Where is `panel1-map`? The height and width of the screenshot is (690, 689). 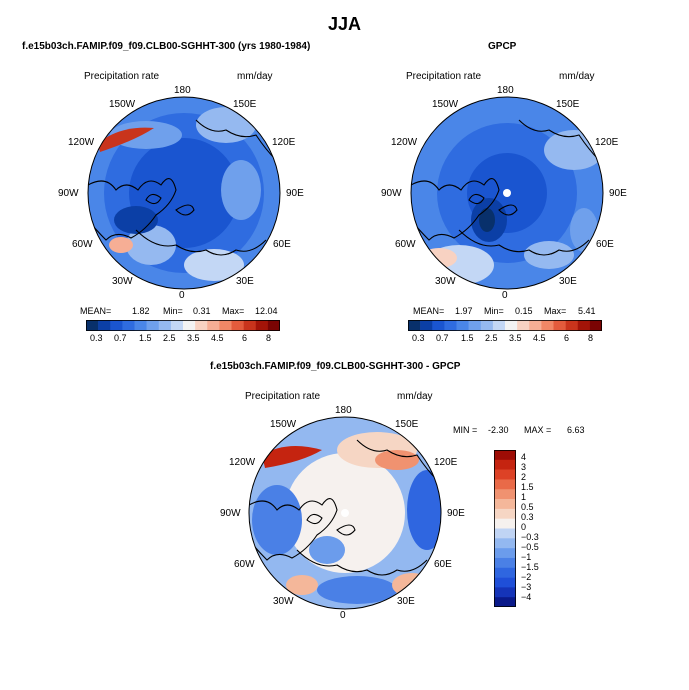 panel1-map is located at coordinates (184, 193).